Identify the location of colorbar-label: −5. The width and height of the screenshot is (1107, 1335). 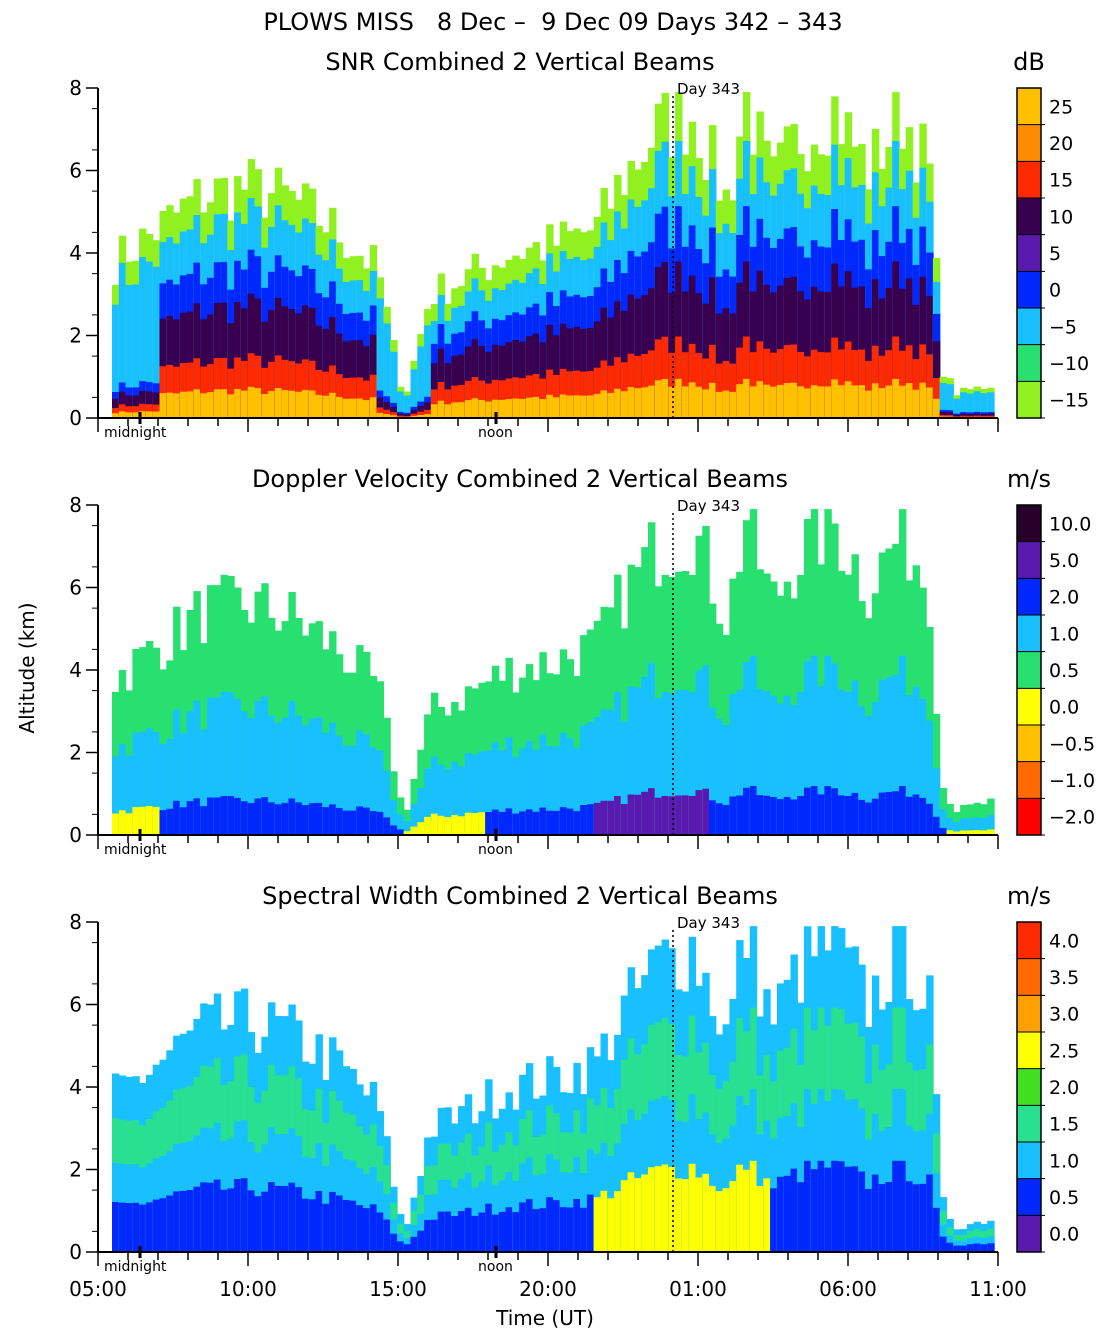
(1063, 327).